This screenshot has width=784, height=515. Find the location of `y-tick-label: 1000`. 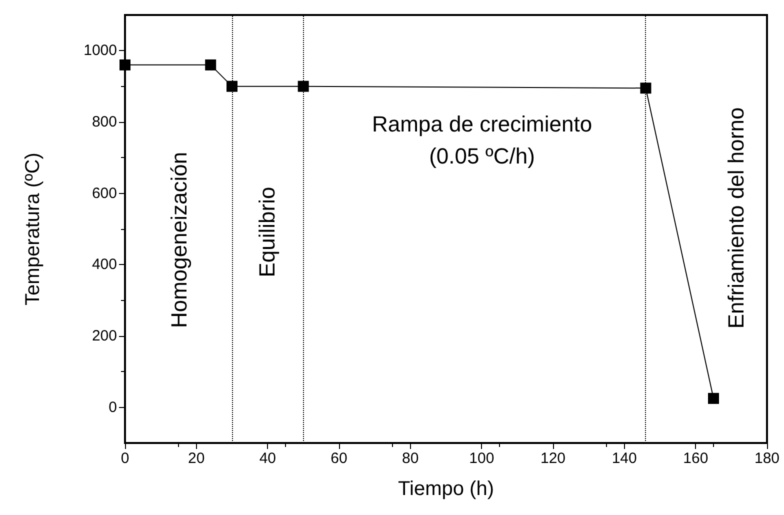

y-tick-label: 1000 is located at coordinates (100, 51).